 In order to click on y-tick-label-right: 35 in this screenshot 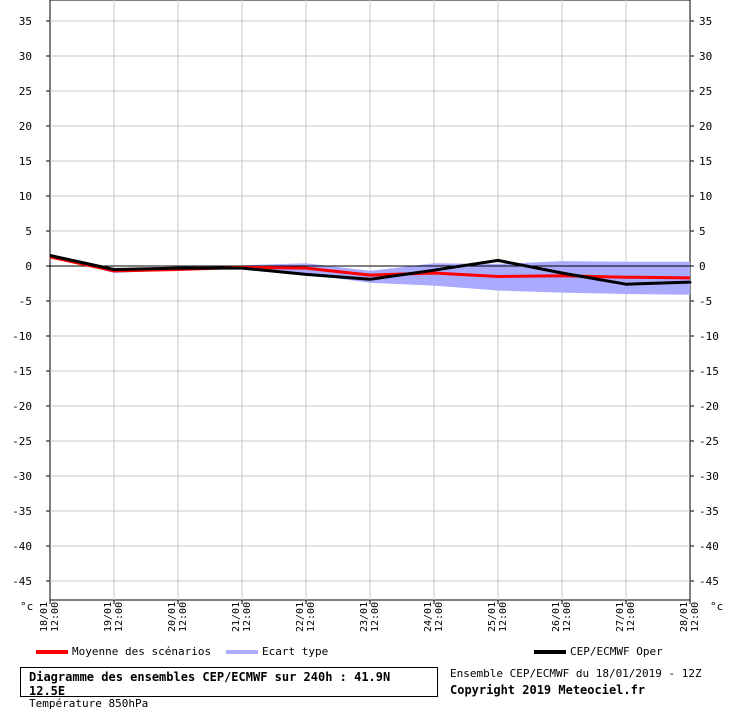, I will do `click(705, 21)`.